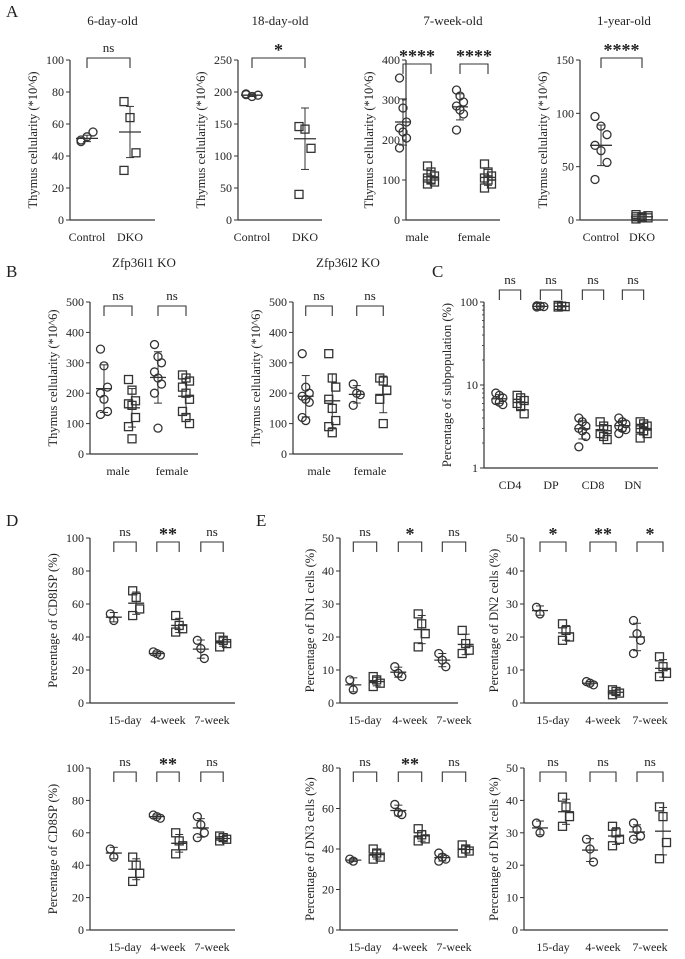 Image resolution: width=685 pixels, height=959 pixels. Describe the element at coordinates (512, 898) in the screenshot. I see `y-tick-label: 10` at that location.